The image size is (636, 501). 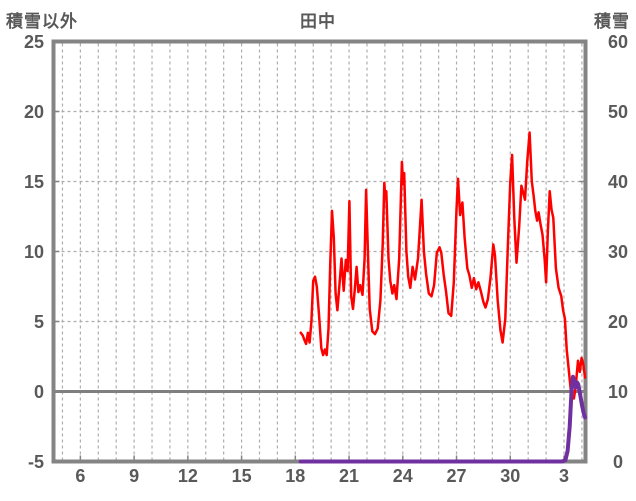 I want to click on x-axis-tick-label: 9, so click(x=134, y=476).